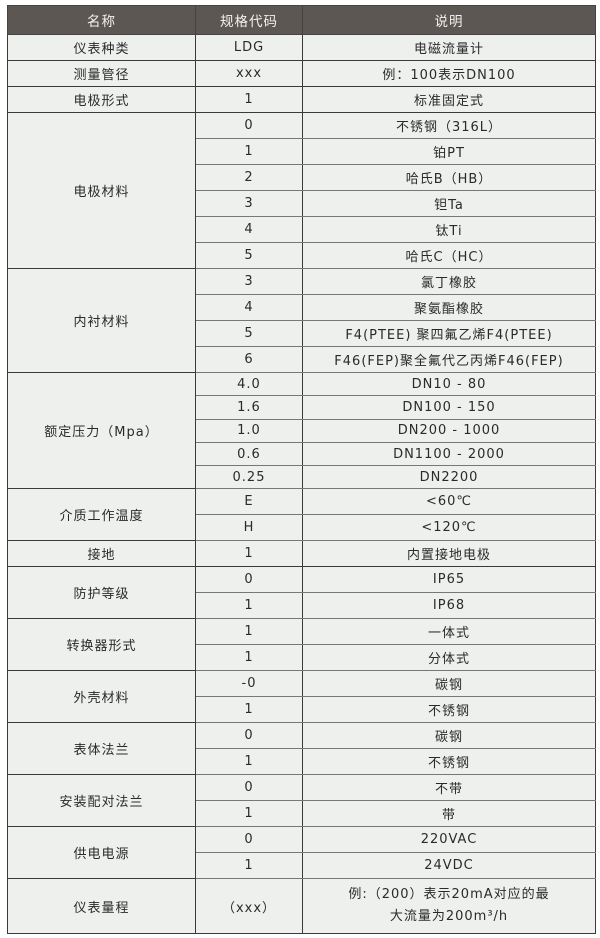 This screenshot has width=600, height=938. I want to click on param-name: 仪表量程, so click(101, 906).